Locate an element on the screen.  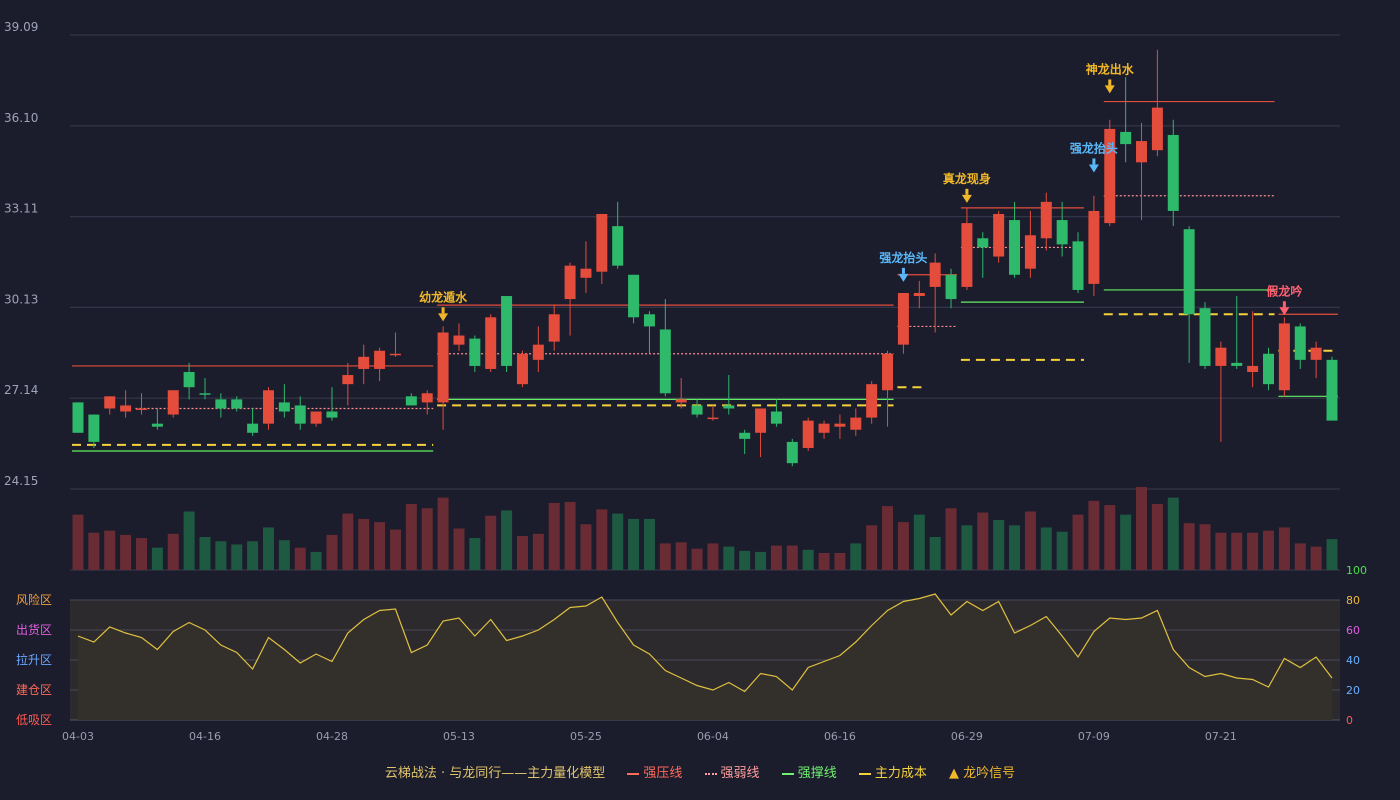
date-tick-label: 06-29 is located at coordinates (967, 736).